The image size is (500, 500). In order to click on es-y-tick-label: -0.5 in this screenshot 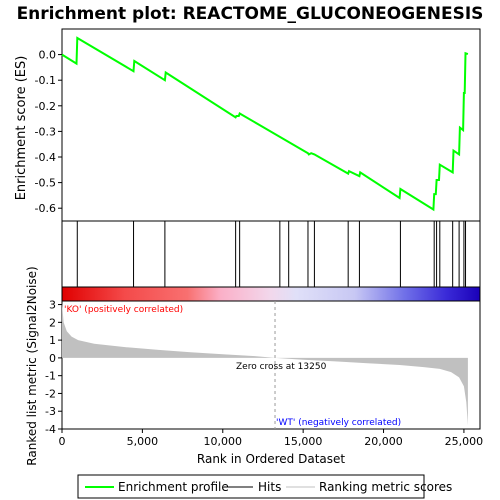, I will do `click(45, 183)`.